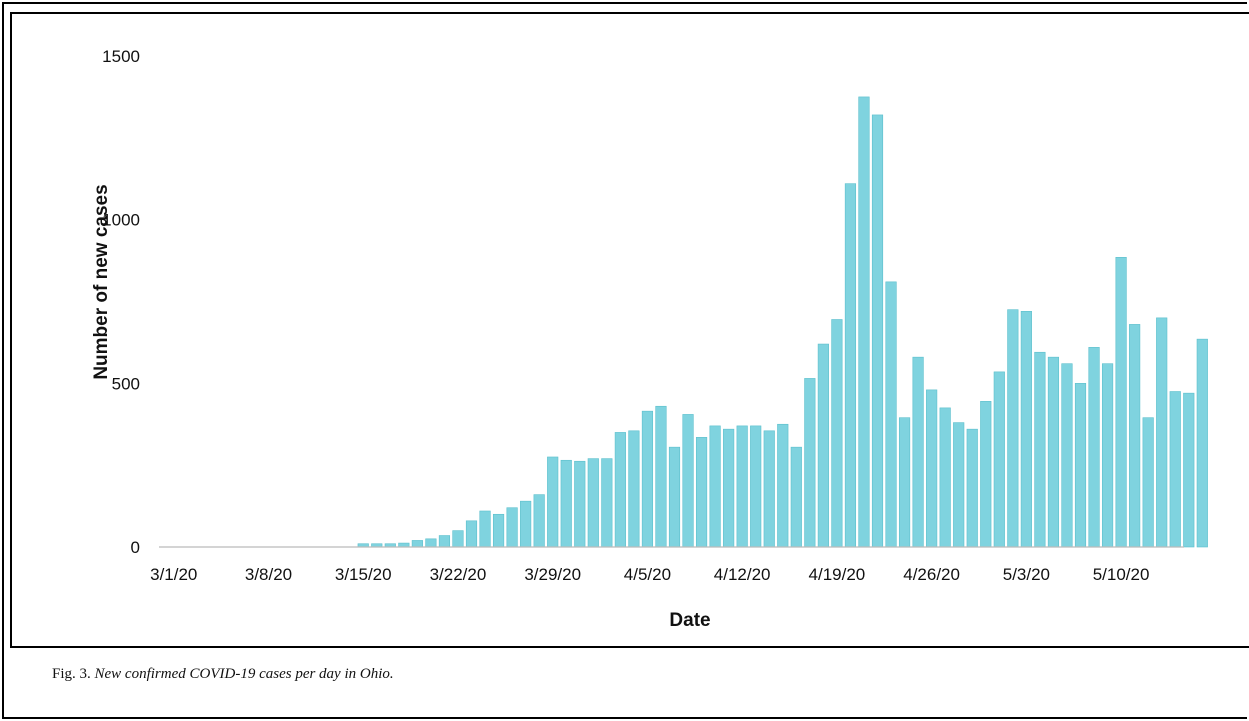 The width and height of the screenshot is (1249, 721). What do you see at coordinates (121, 302) in the screenshot?
I see `y-axis-ticks: 0 500 1000 1500` at bounding box center [121, 302].